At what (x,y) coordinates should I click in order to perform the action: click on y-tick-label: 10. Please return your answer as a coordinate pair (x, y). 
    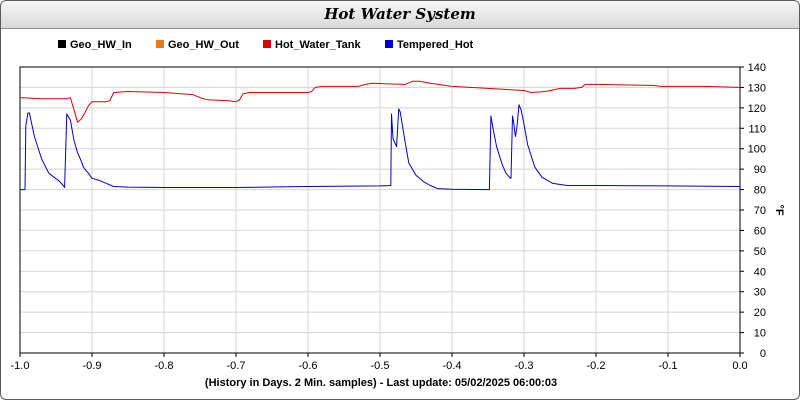
    Looking at the image, I should click on (760, 334).